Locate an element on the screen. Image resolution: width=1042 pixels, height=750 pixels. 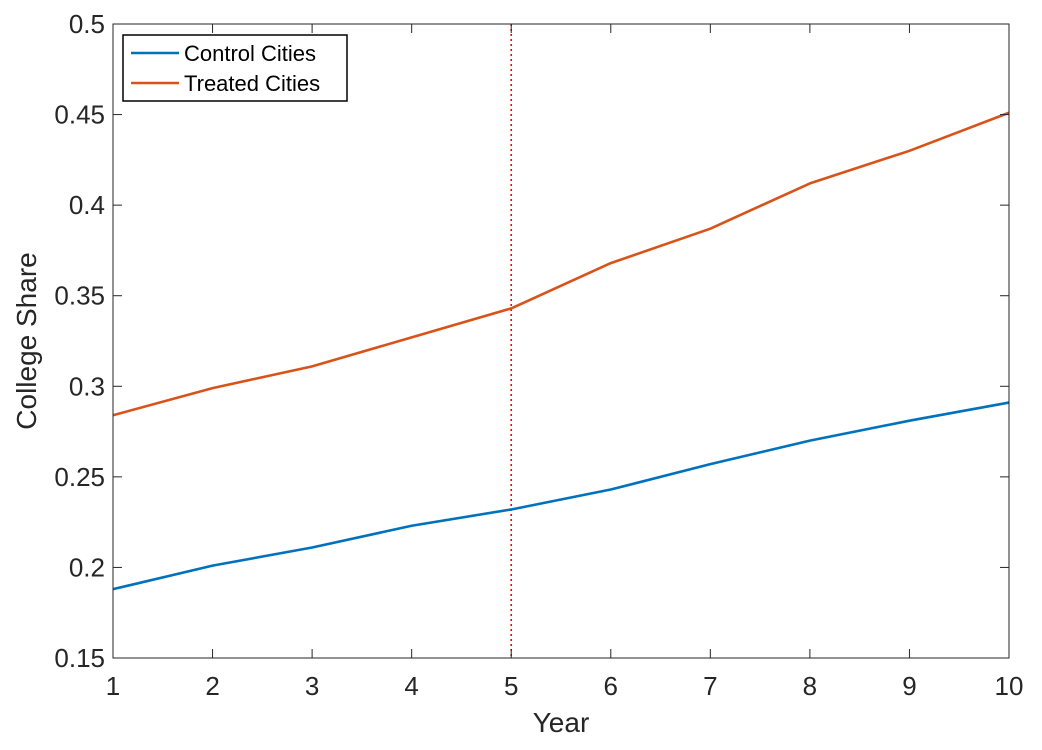
x-tick-label: 8 is located at coordinates (810, 686).